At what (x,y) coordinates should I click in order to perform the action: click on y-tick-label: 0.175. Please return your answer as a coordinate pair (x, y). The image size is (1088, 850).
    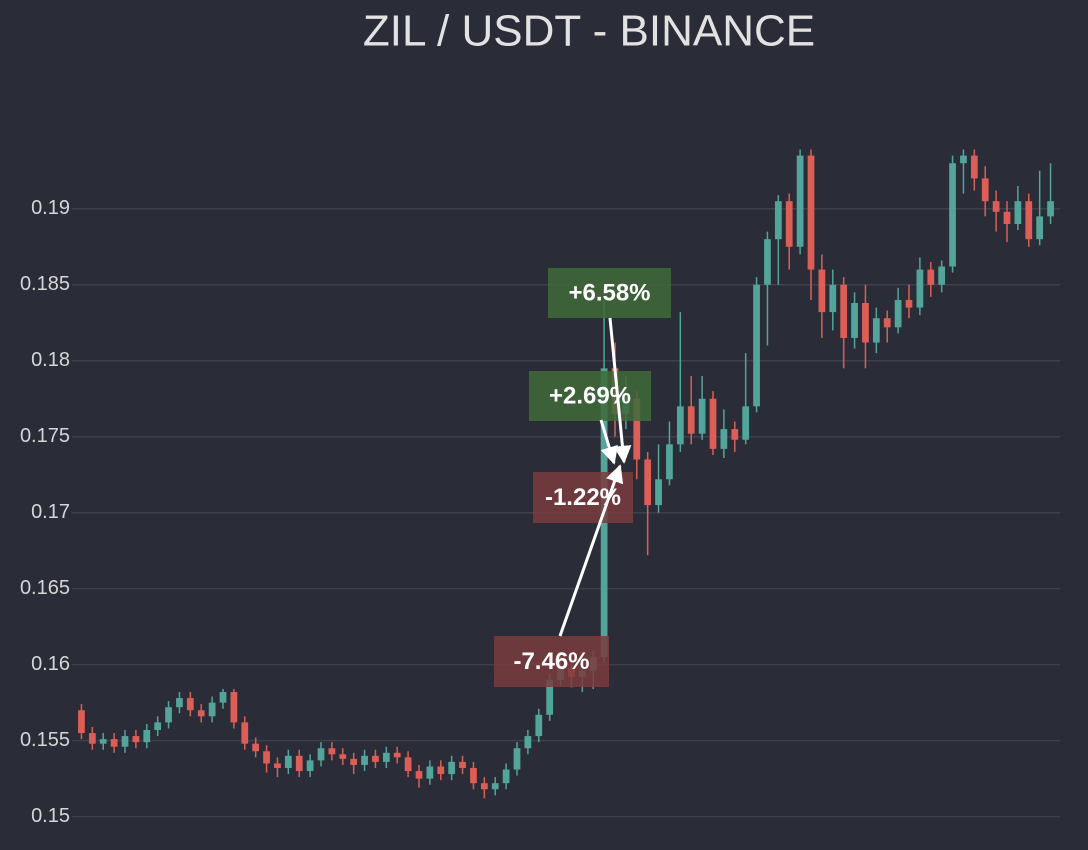
    Looking at the image, I should click on (45, 436).